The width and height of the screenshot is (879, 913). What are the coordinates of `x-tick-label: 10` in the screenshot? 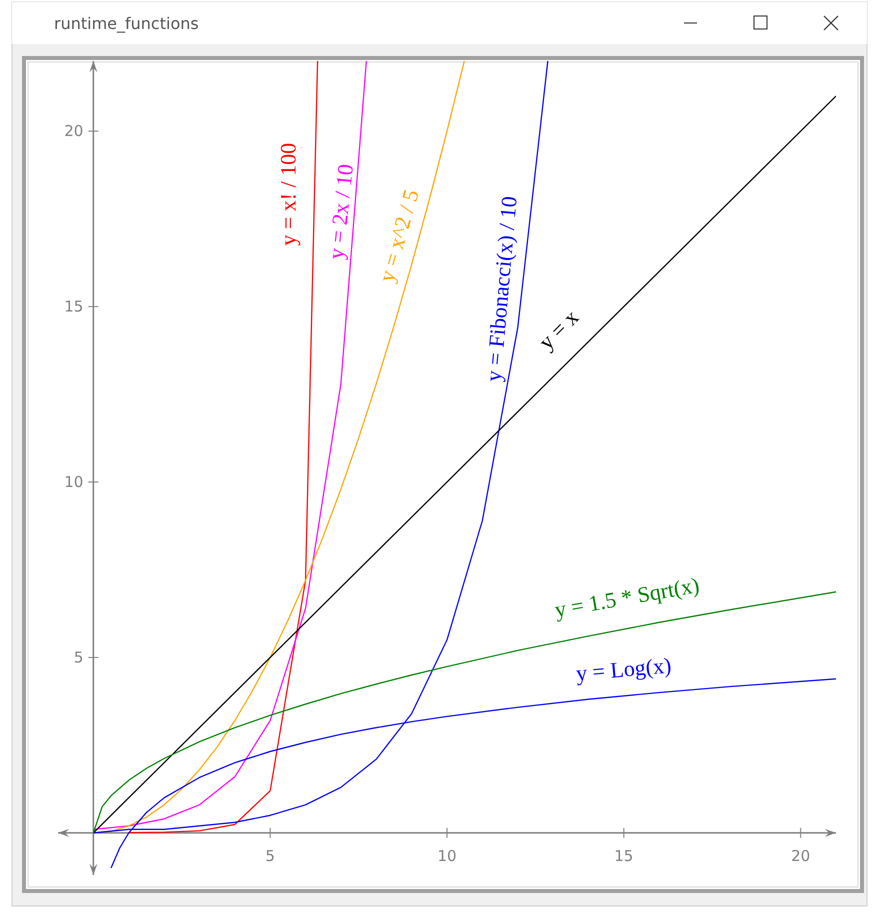 It's located at (447, 855).